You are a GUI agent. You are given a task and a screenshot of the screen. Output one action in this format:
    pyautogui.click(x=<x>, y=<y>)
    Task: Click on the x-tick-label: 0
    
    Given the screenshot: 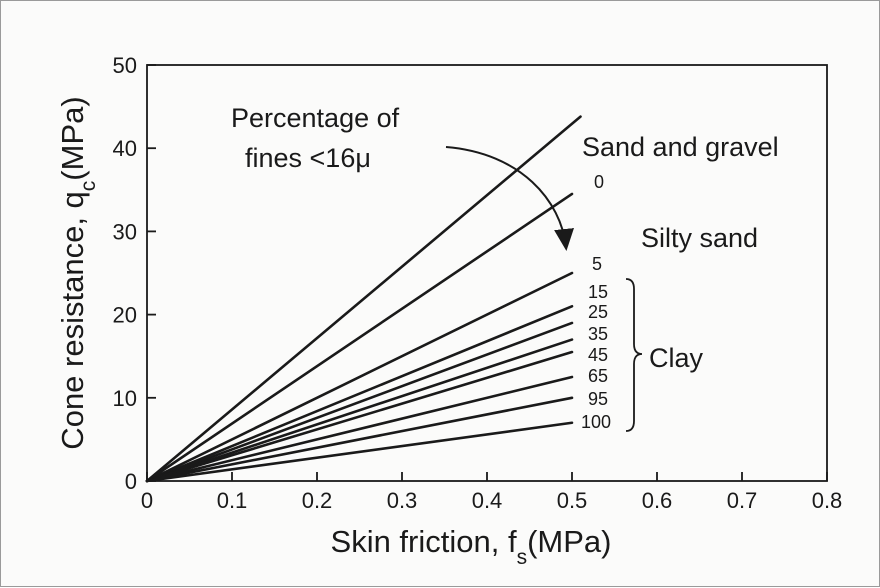 What is the action you would take?
    pyautogui.click(x=147, y=500)
    